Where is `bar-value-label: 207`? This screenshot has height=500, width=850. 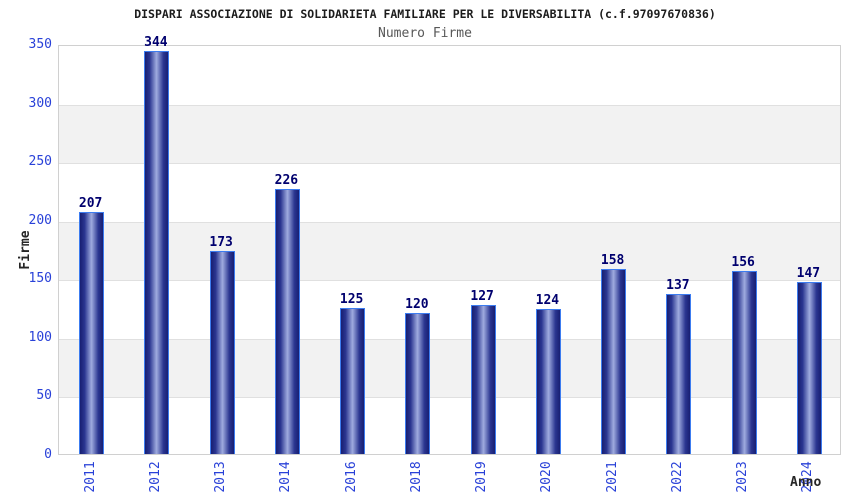
bar-value-label: 207 is located at coordinates (90, 203).